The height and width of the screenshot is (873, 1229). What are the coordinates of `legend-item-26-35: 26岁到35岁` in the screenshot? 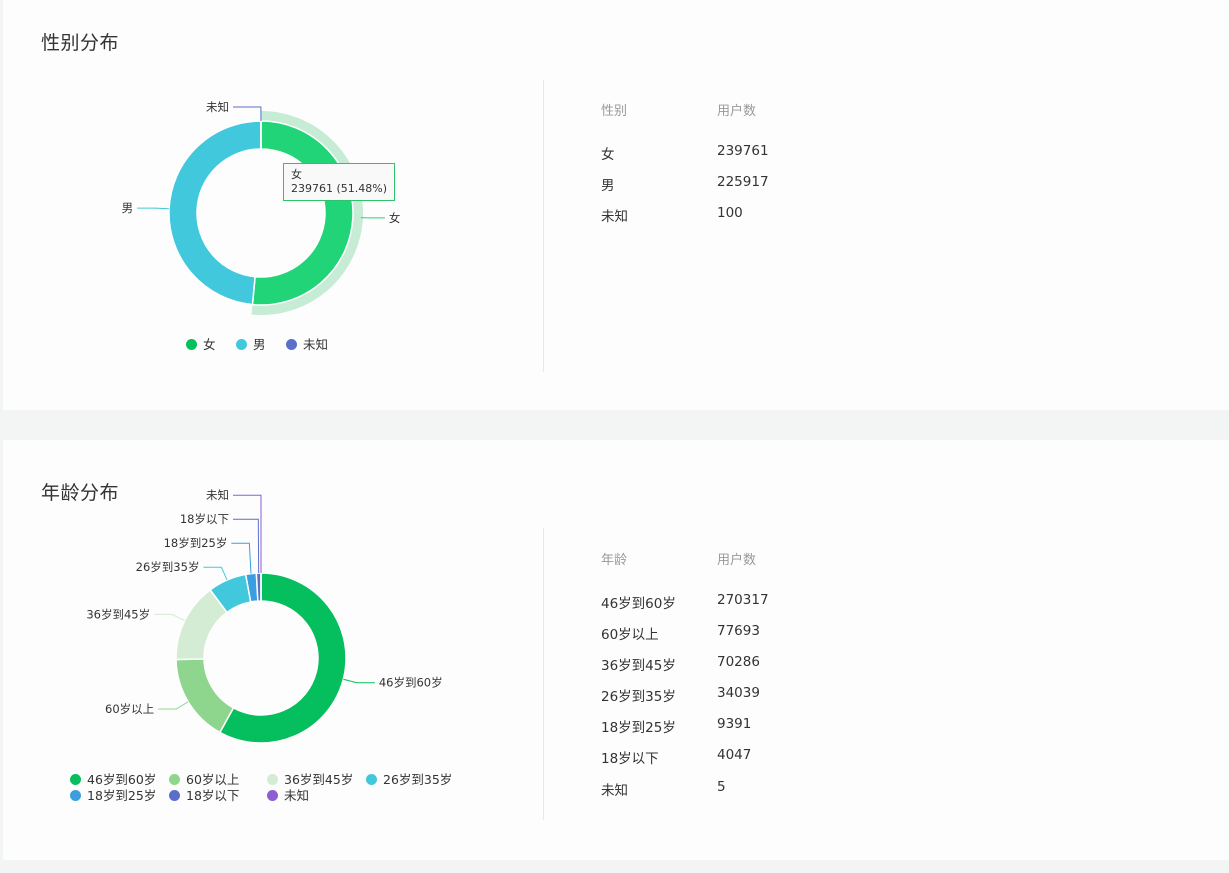 It's located at (409, 778).